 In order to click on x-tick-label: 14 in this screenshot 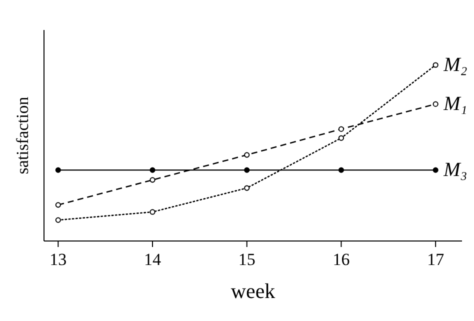, I will do `click(153, 259)`.